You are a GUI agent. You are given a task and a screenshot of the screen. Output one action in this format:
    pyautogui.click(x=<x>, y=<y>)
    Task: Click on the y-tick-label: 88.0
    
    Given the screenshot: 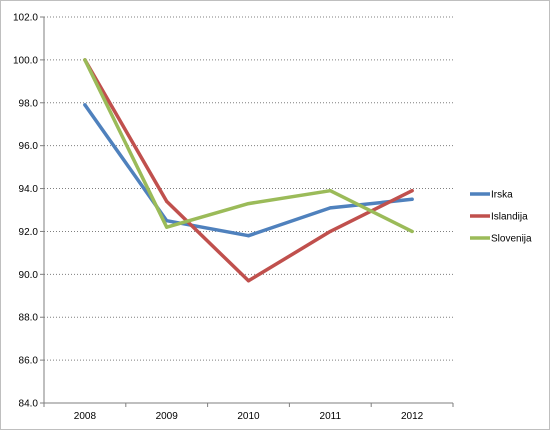 What is the action you would take?
    pyautogui.click(x=29, y=318)
    